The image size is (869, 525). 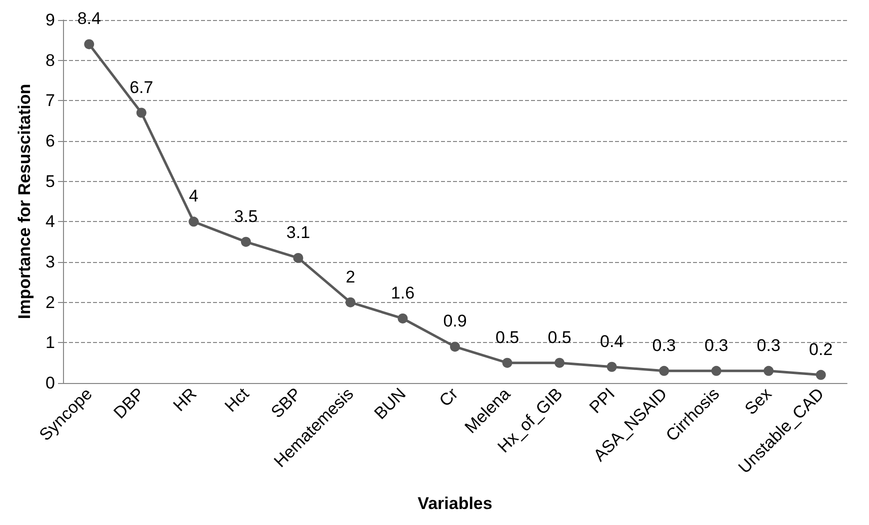 I want to click on y-axis-title: Importance for Resuscitation, so click(x=24, y=202).